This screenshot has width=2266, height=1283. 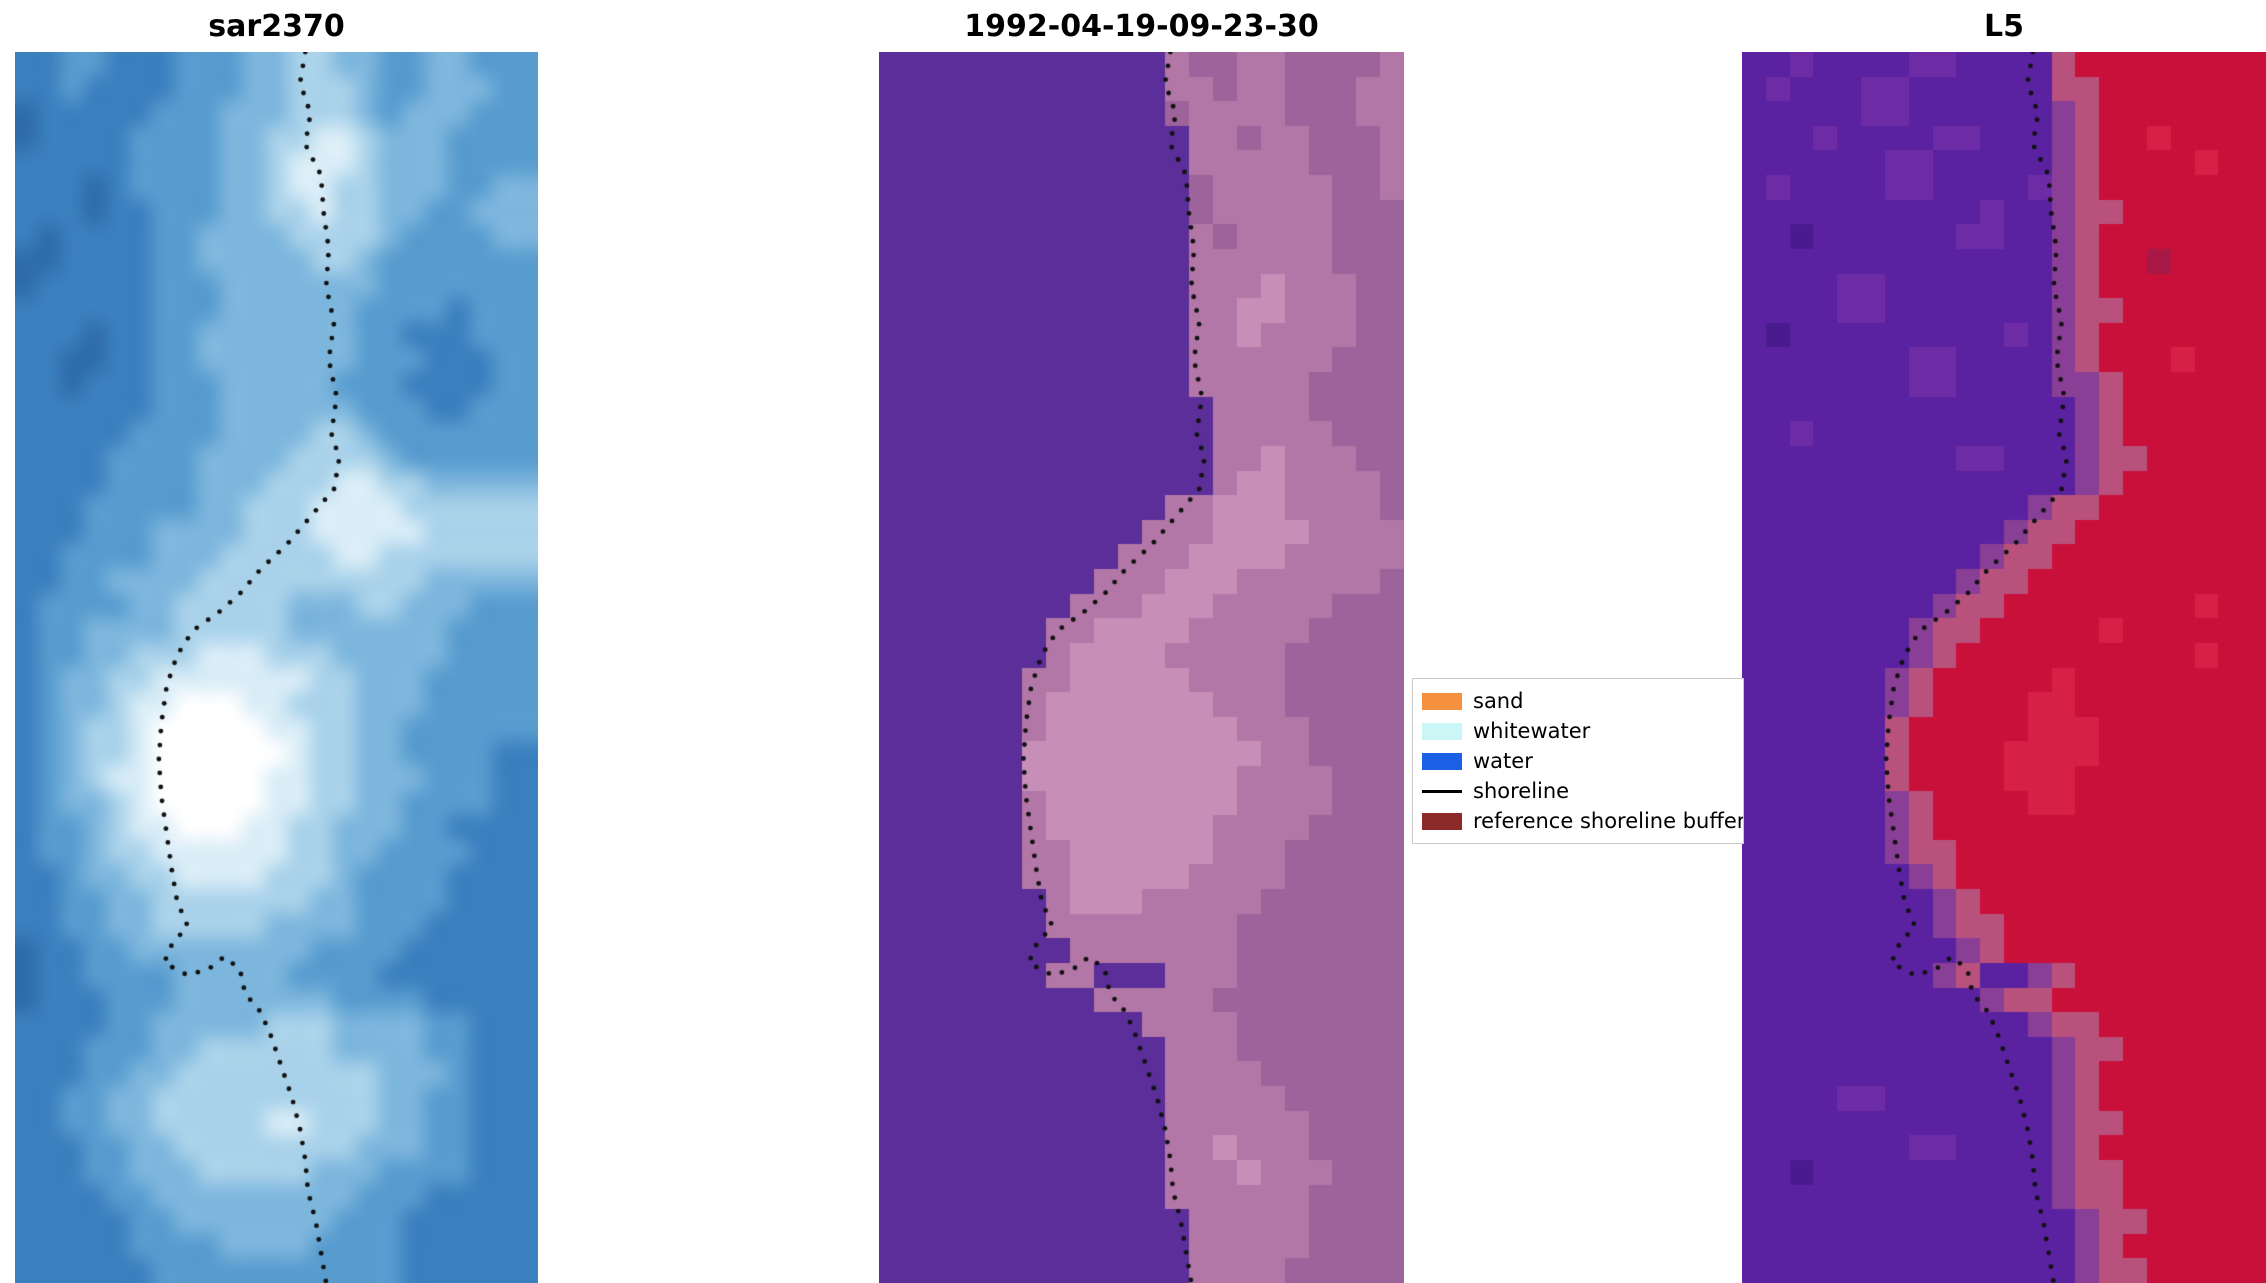 What do you see at coordinates (1442, 701) in the screenshot?
I see `sand-swatch-icon` at bounding box center [1442, 701].